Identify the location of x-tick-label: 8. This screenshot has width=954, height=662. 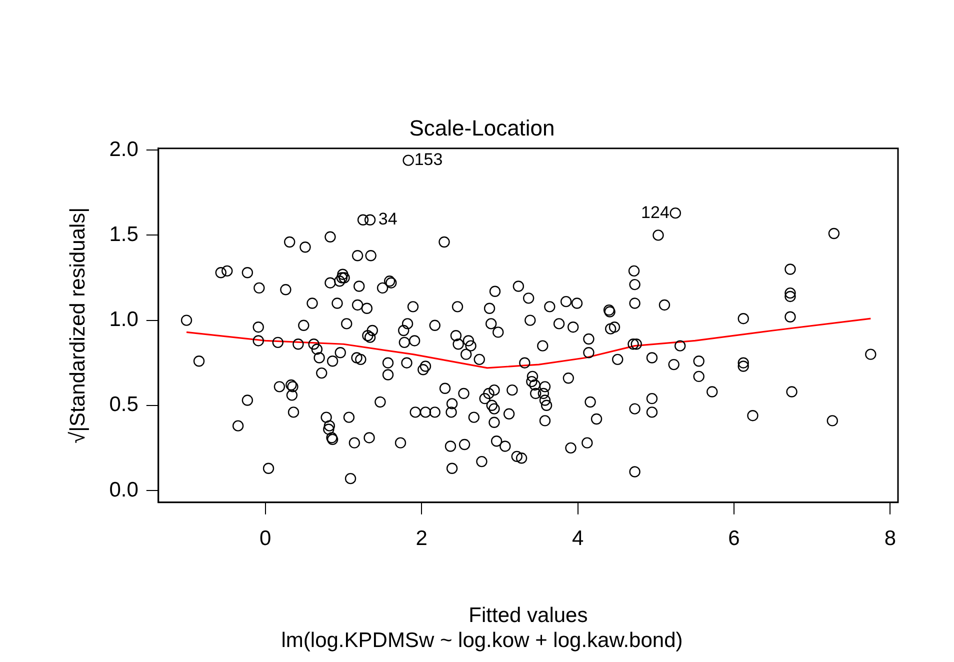
(890, 538).